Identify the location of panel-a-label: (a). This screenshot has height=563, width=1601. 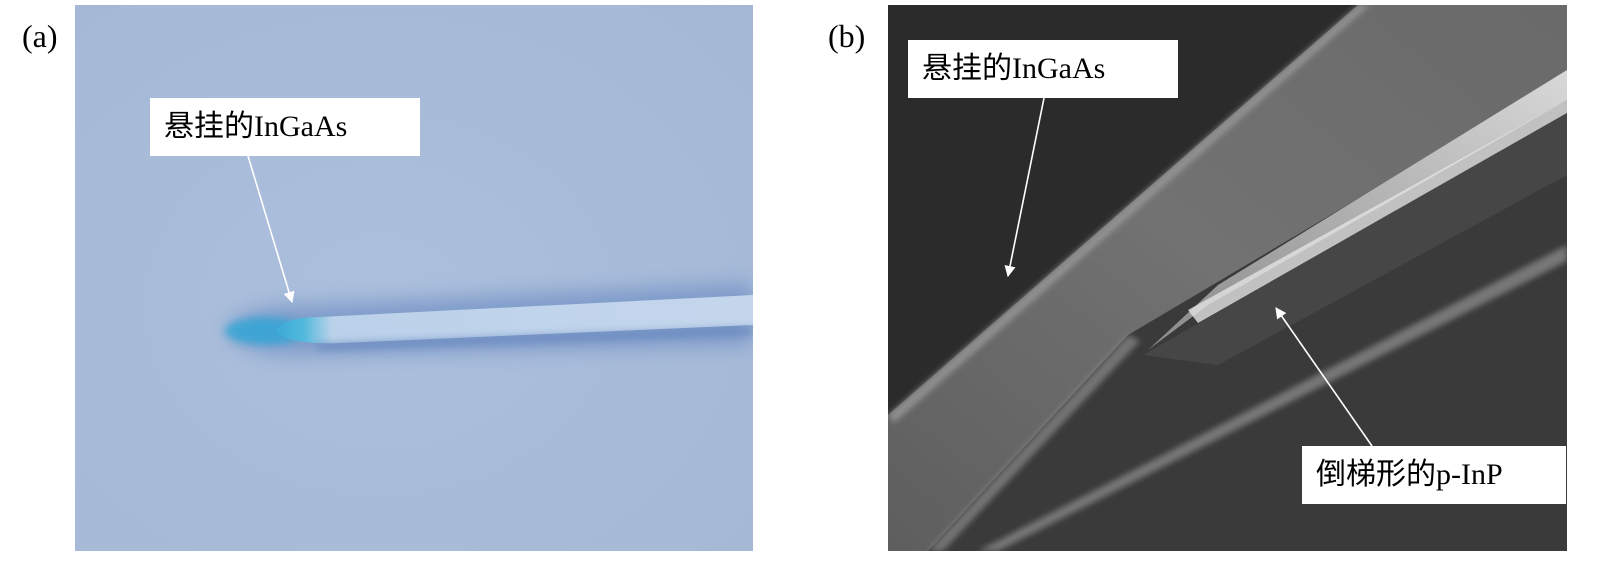
(40, 36).